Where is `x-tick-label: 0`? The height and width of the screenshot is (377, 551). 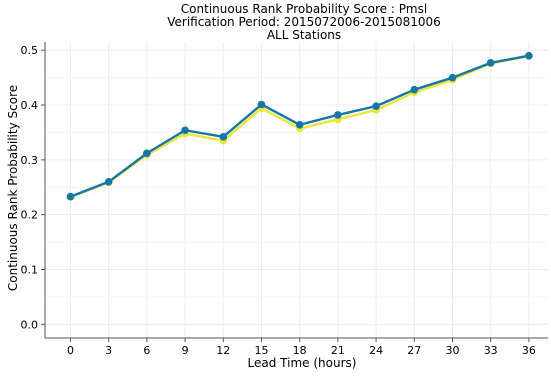 x-tick-label: 0 is located at coordinates (70, 350).